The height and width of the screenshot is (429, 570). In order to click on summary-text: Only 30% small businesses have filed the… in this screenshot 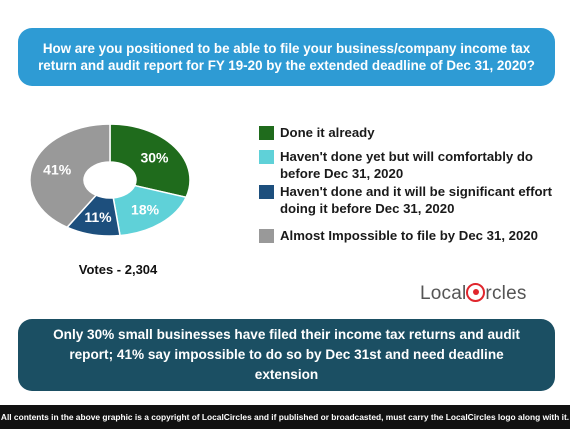, I will do `click(286, 354)`.